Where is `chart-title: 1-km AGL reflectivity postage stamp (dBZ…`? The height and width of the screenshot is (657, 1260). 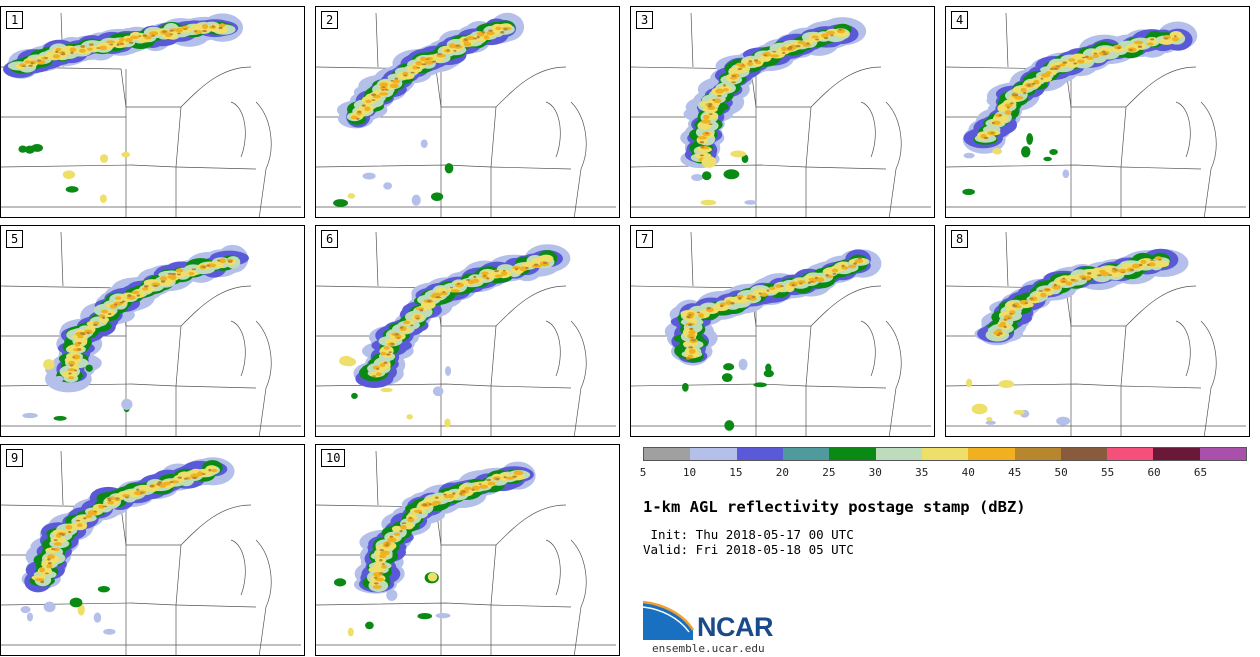 chart-title: 1-km AGL reflectivity postage stamp (dBZ… is located at coordinates (834, 507).